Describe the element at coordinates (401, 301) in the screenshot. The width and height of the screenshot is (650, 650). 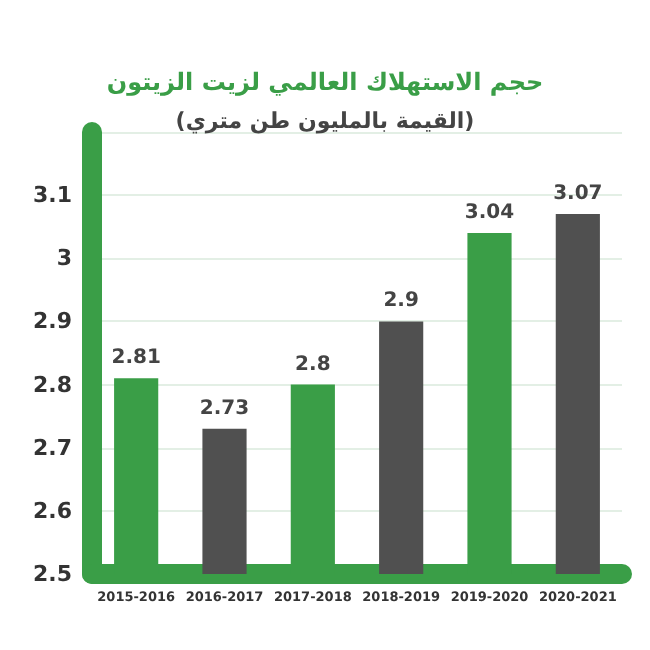
I see `data-label: 2.9` at that location.